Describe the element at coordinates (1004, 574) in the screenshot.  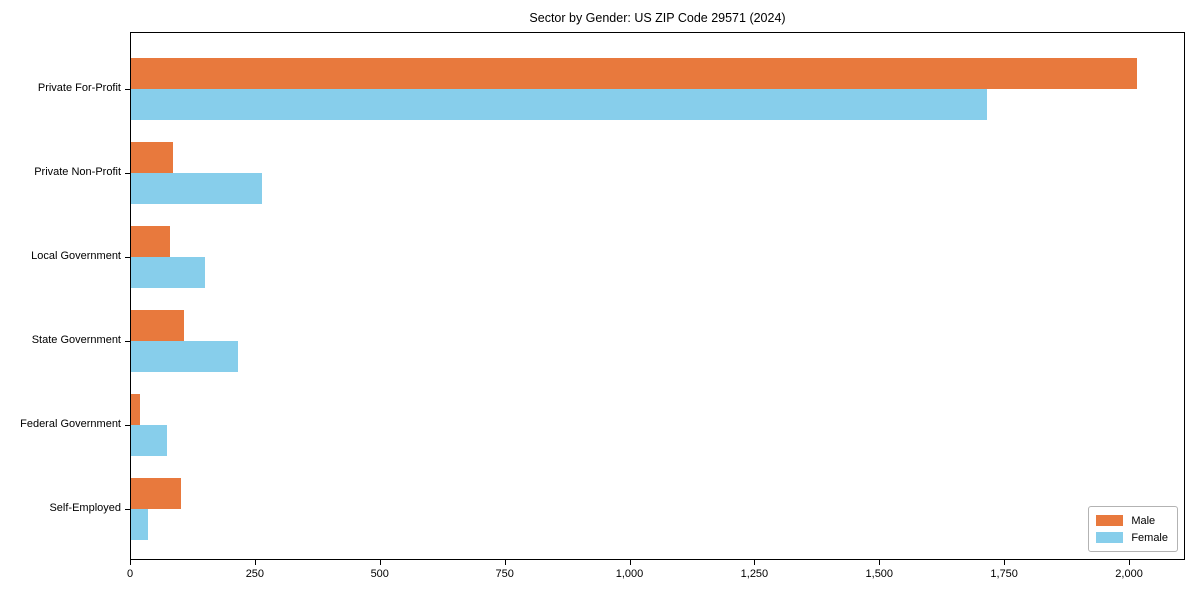
I see `x-tick-label: 1,750` at that location.